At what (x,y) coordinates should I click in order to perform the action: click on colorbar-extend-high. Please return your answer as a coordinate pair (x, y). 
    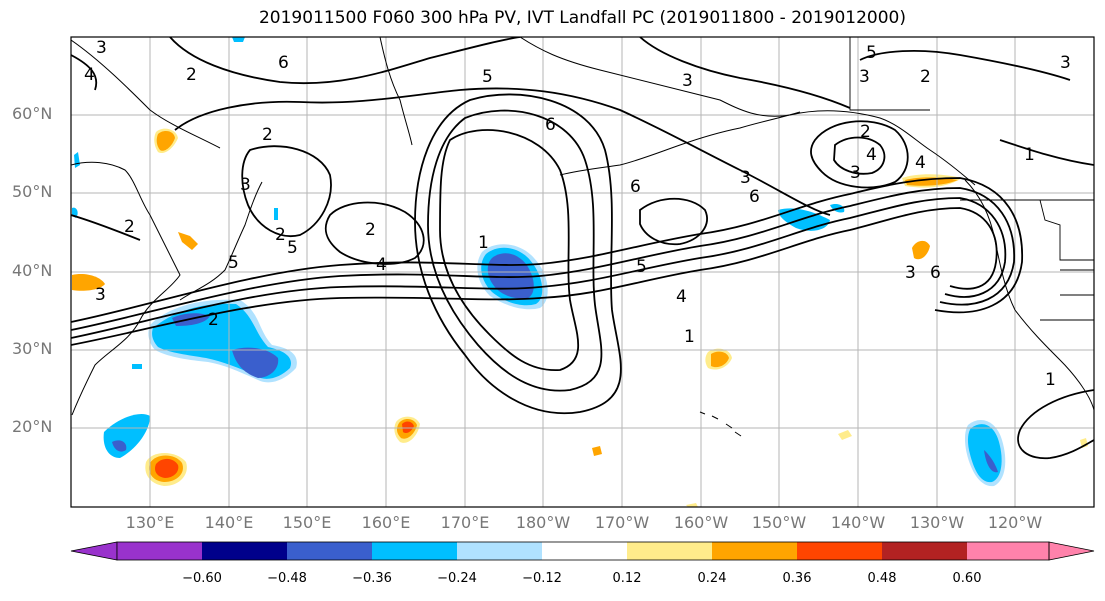
    Looking at the image, I should click on (1071, 551).